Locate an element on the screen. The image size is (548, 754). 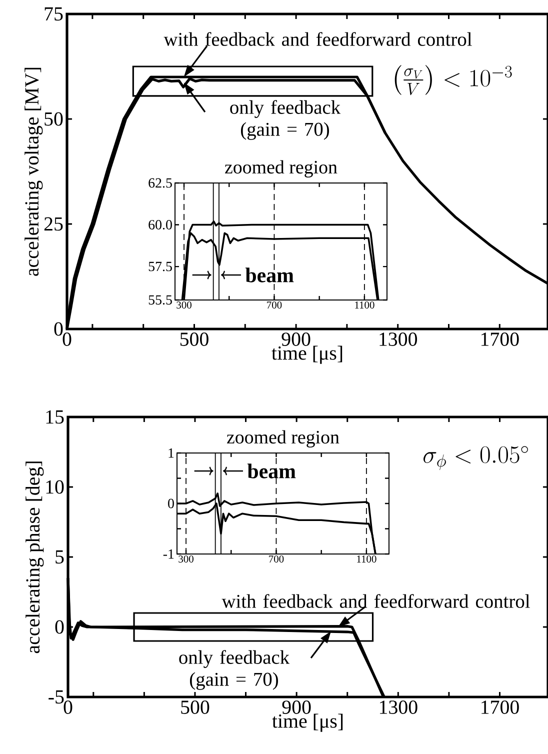
y-tick-label: -1 is located at coordinates (168, 554).